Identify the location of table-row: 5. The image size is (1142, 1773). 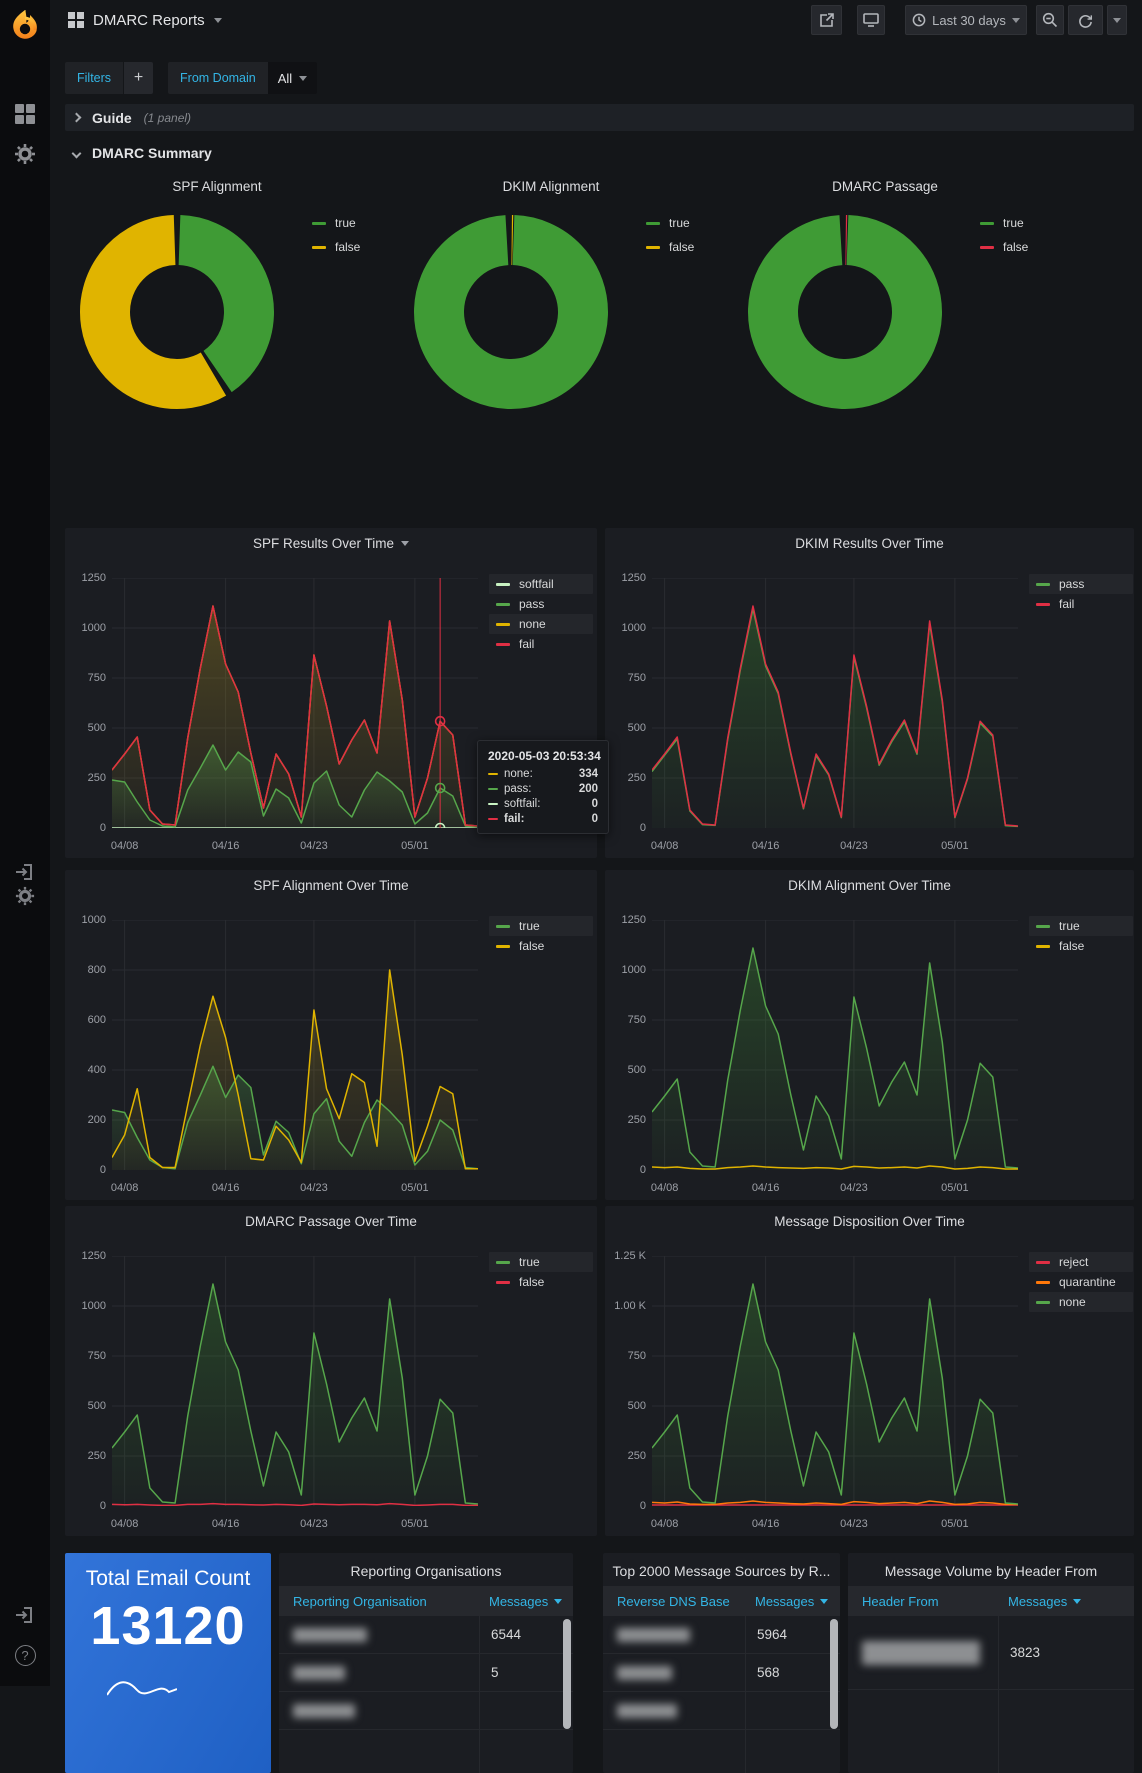
(426, 1673).